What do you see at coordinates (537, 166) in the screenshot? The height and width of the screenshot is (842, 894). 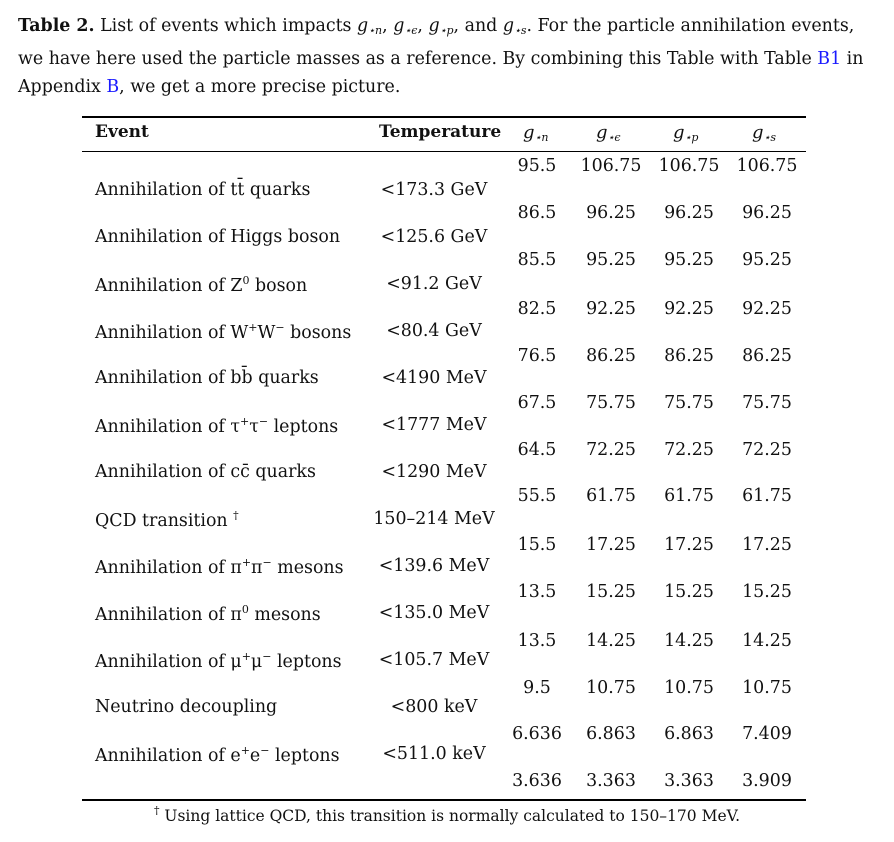 I see `g-star-n-value: 95.5` at bounding box center [537, 166].